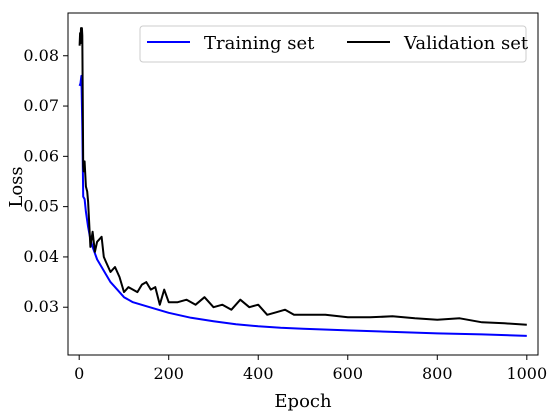 Image resolution: width=550 pixels, height=416 pixels. What do you see at coordinates (41, 206) in the screenshot?
I see `y-tick-label: 0.05` at bounding box center [41, 206].